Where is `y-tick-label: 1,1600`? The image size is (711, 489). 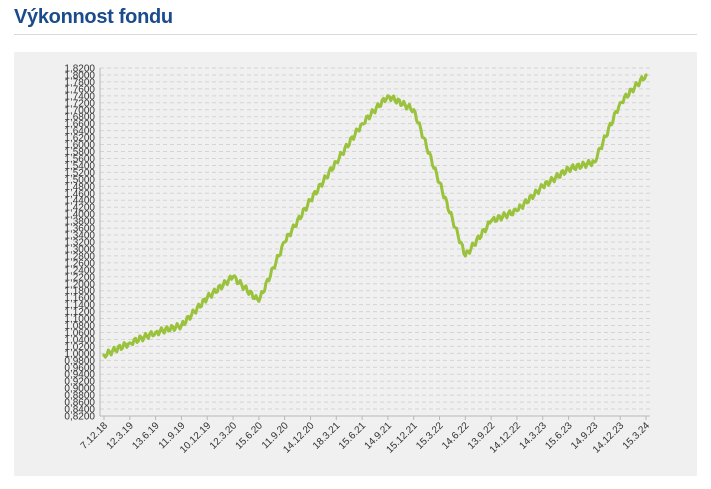
y-tick-label: 1,1600 is located at coordinates (79, 298).